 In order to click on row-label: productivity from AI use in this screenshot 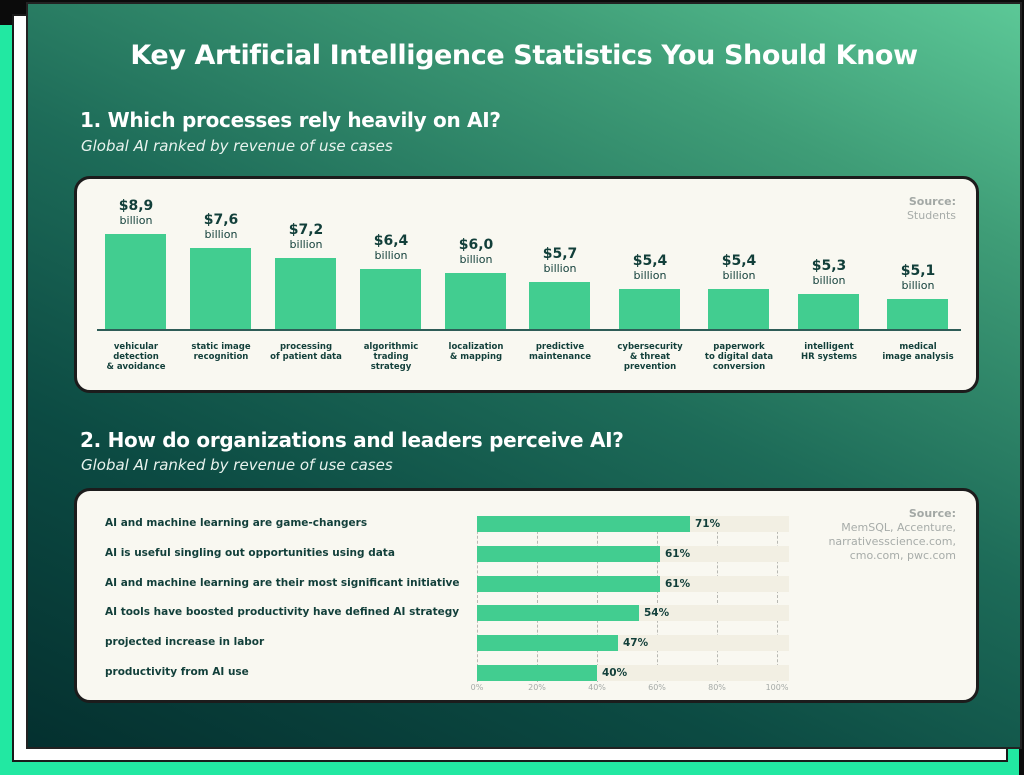, I will do `click(177, 672)`.